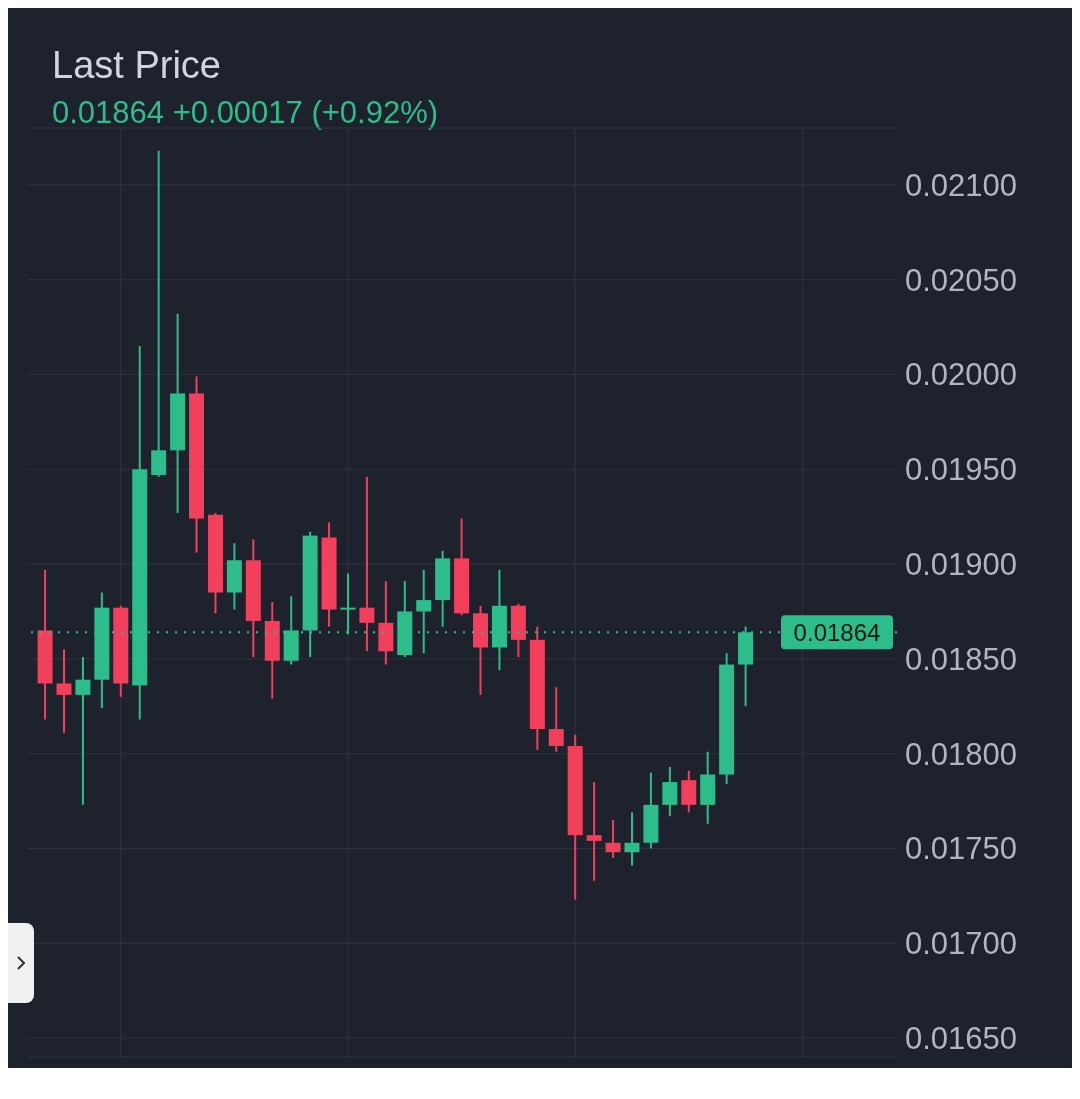 This screenshot has height=1099, width=1080. Describe the element at coordinates (246, 113) in the screenshot. I see `chart-subtitle: 0.01864 +0.00017 (+0.92%)` at that location.